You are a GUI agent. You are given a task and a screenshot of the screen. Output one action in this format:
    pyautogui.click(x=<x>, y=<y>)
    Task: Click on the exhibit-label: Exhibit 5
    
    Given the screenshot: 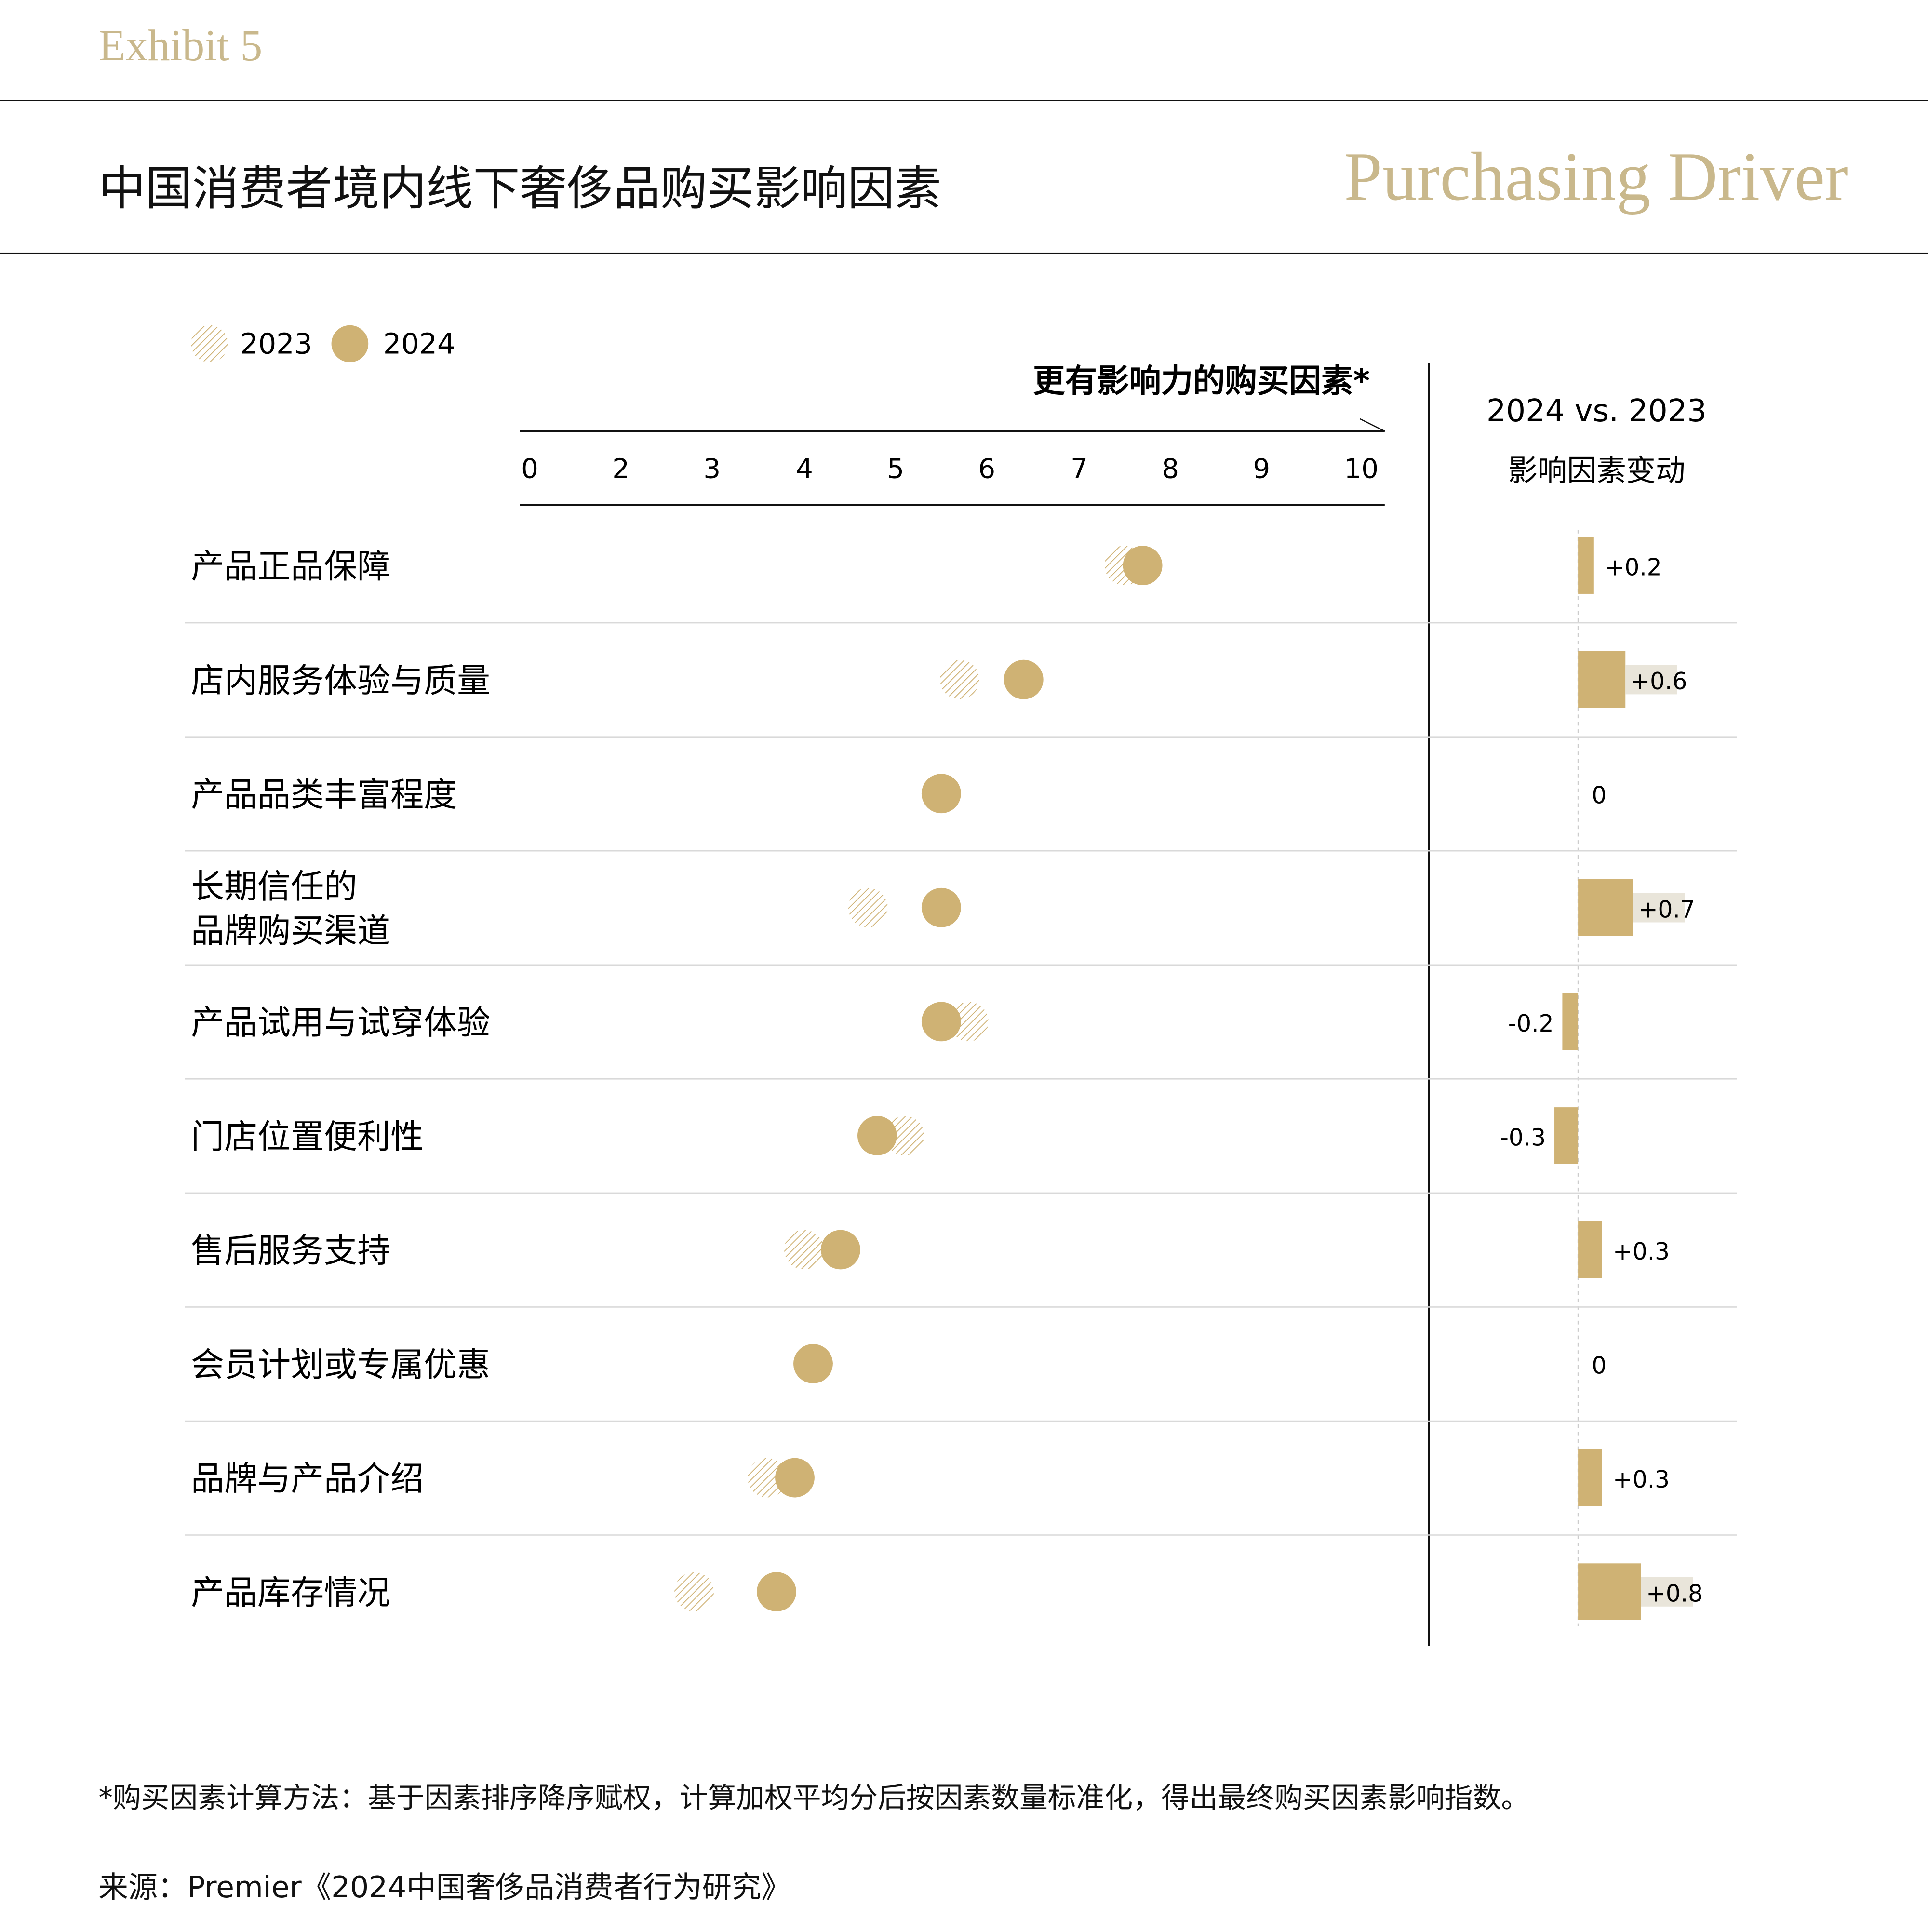 What is the action you would take?
    pyautogui.click(x=180, y=46)
    